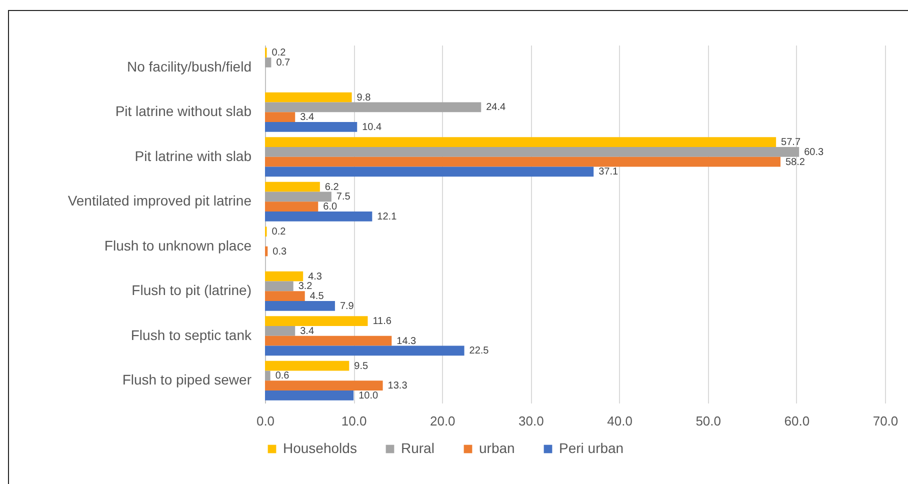  Describe the element at coordinates (189, 66) in the screenshot. I see `y-tick-label: No facility/bush/field` at that location.